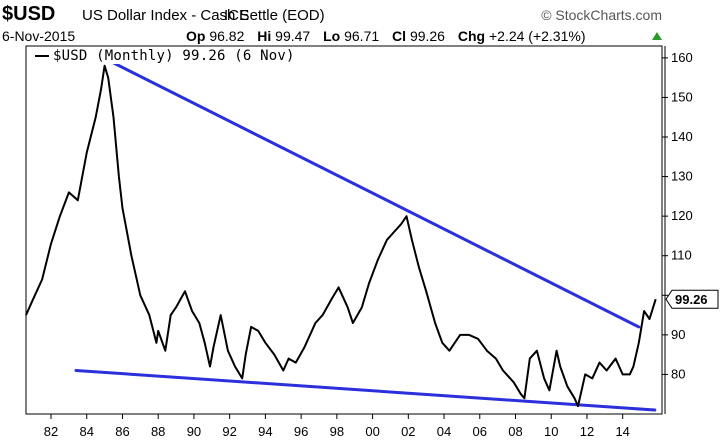  What do you see at coordinates (29, 14) in the screenshot?
I see `symbol: $USD` at bounding box center [29, 14].